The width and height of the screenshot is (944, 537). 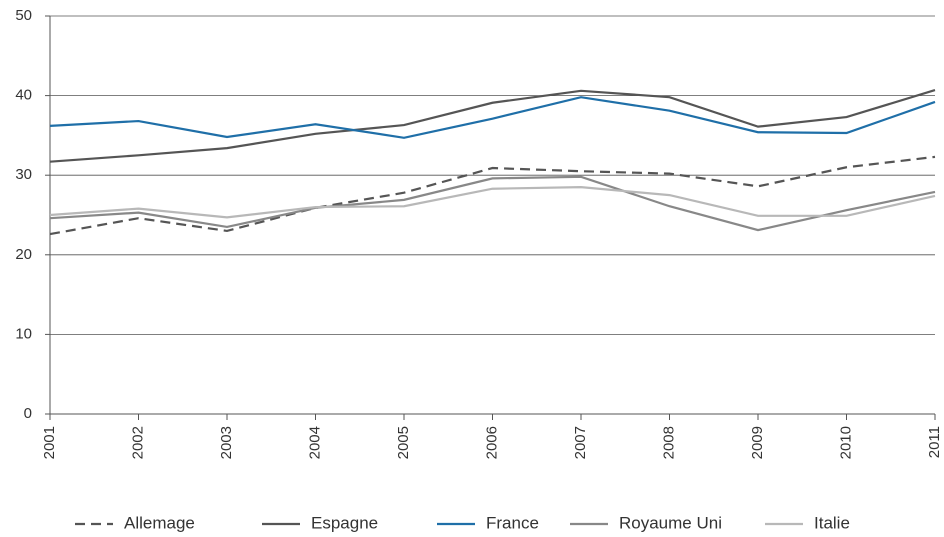 I want to click on legend-label: Espagne, so click(x=344, y=522).